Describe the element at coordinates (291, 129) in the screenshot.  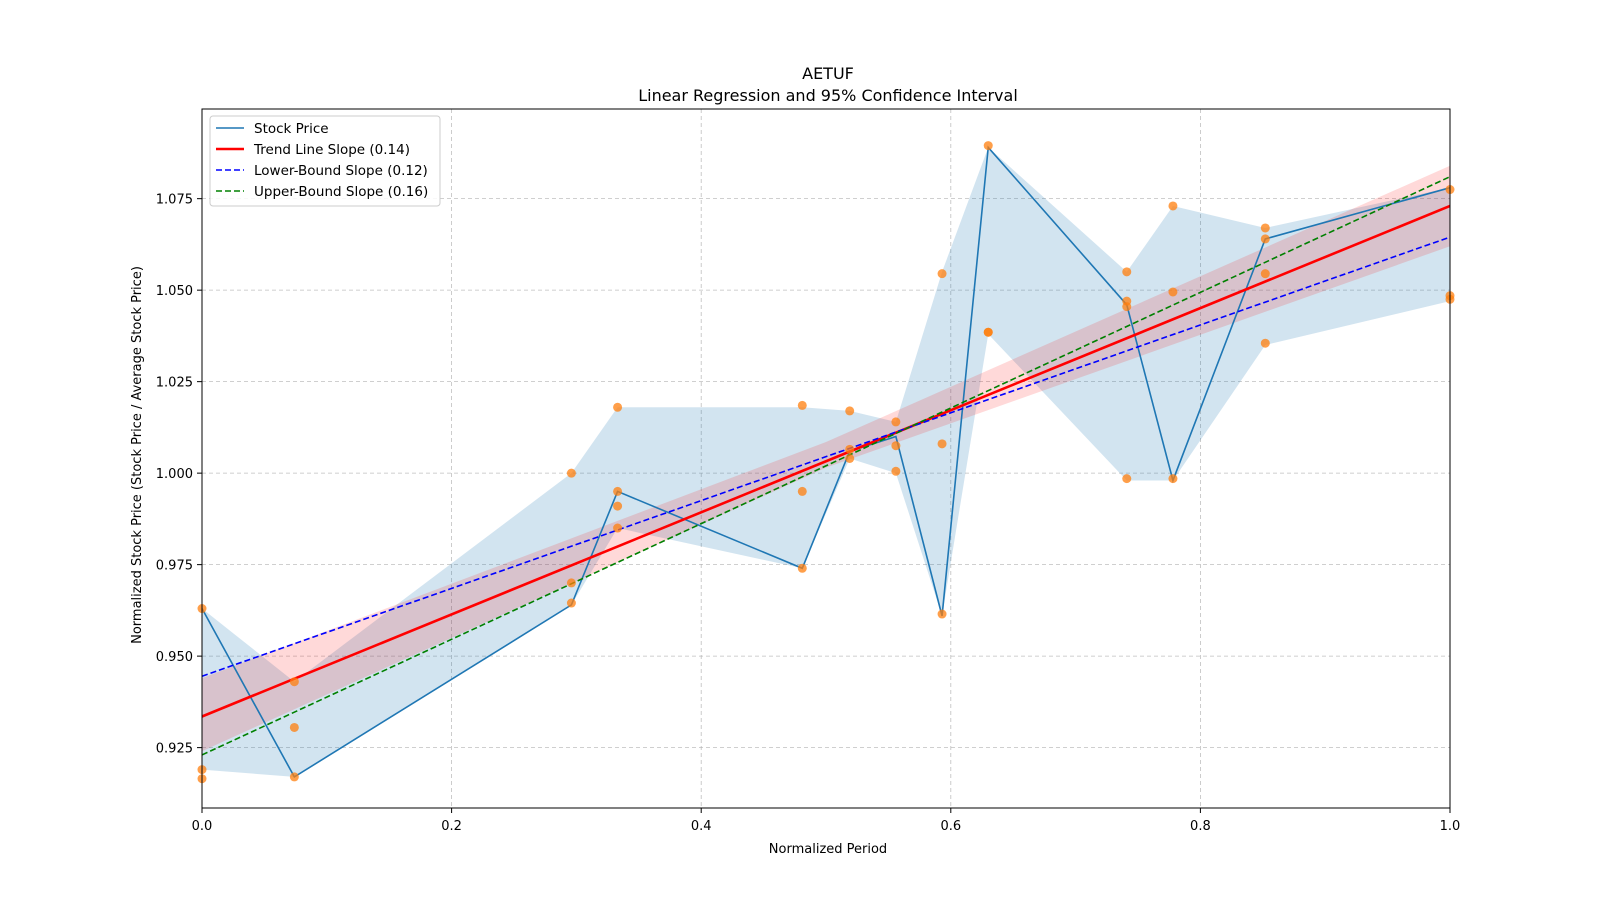
I see `legend-label: Stock Price` at that location.